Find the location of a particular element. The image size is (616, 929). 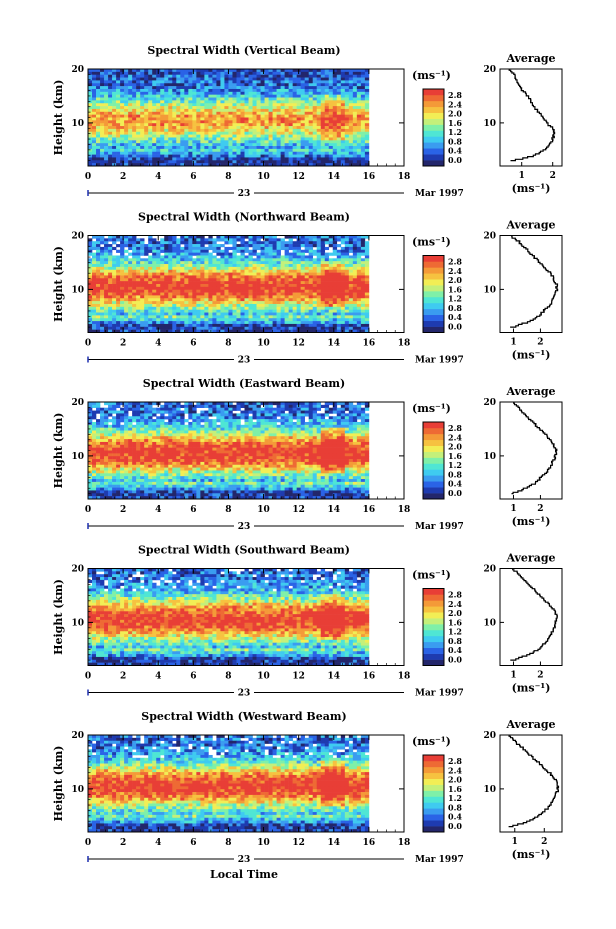

date-label: Mar 1997 is located at coordinates (439, 361).